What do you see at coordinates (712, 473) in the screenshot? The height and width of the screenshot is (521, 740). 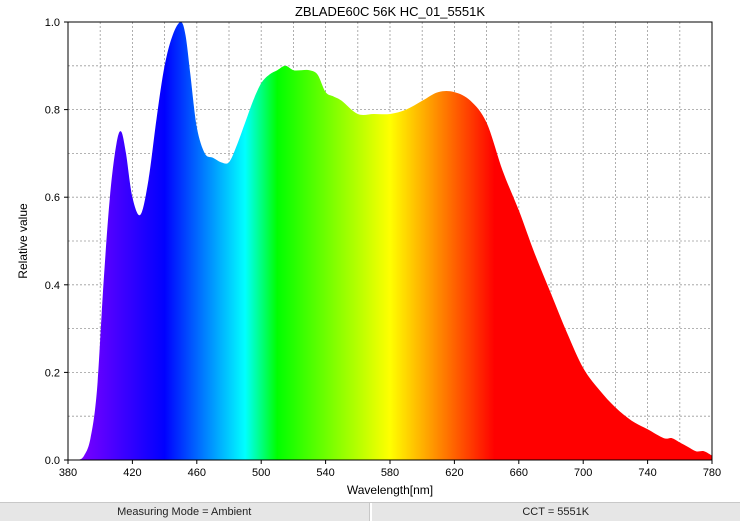 I see `x-tick-label: 780` at bounding box center [712, 473].